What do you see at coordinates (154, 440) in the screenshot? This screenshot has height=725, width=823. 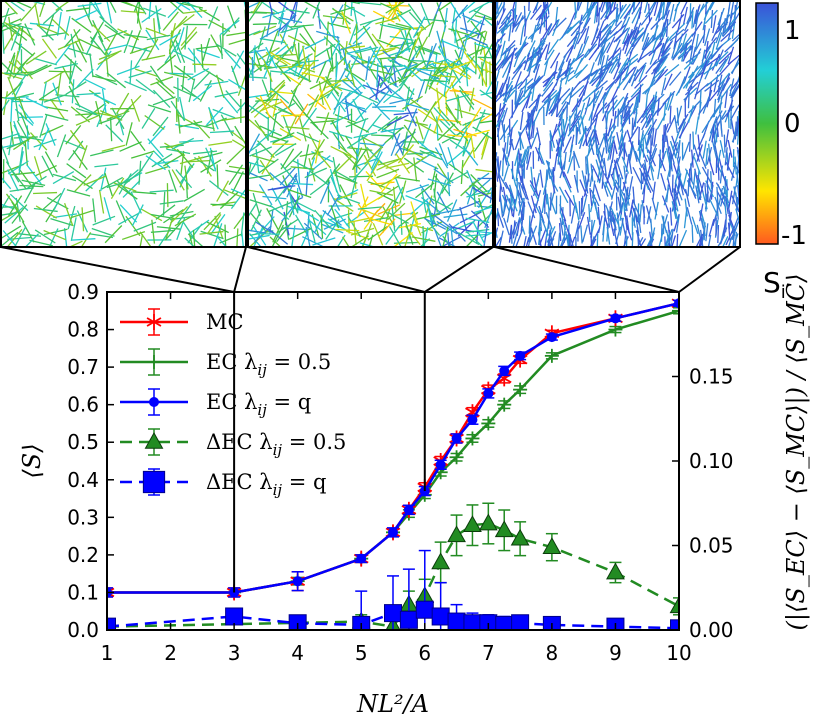 I see `legend-marker` at bounding box center [154, 440].